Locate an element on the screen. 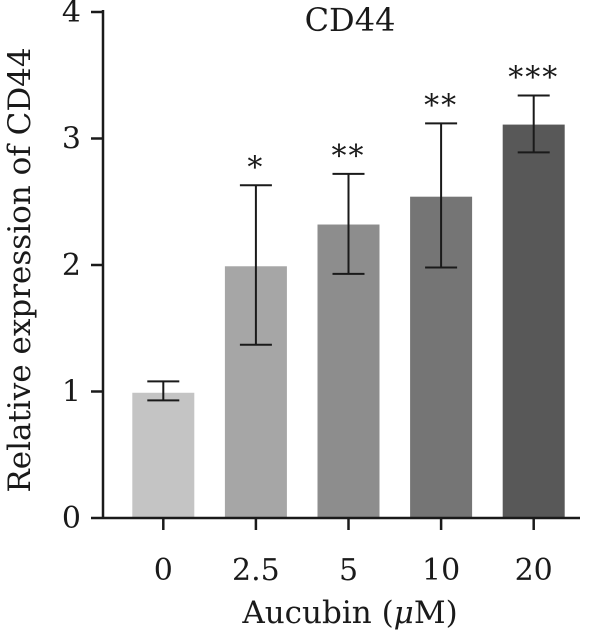 The height and width of the screenshot is (639, 600). significance-label: * is located at coordinates (255, 167).